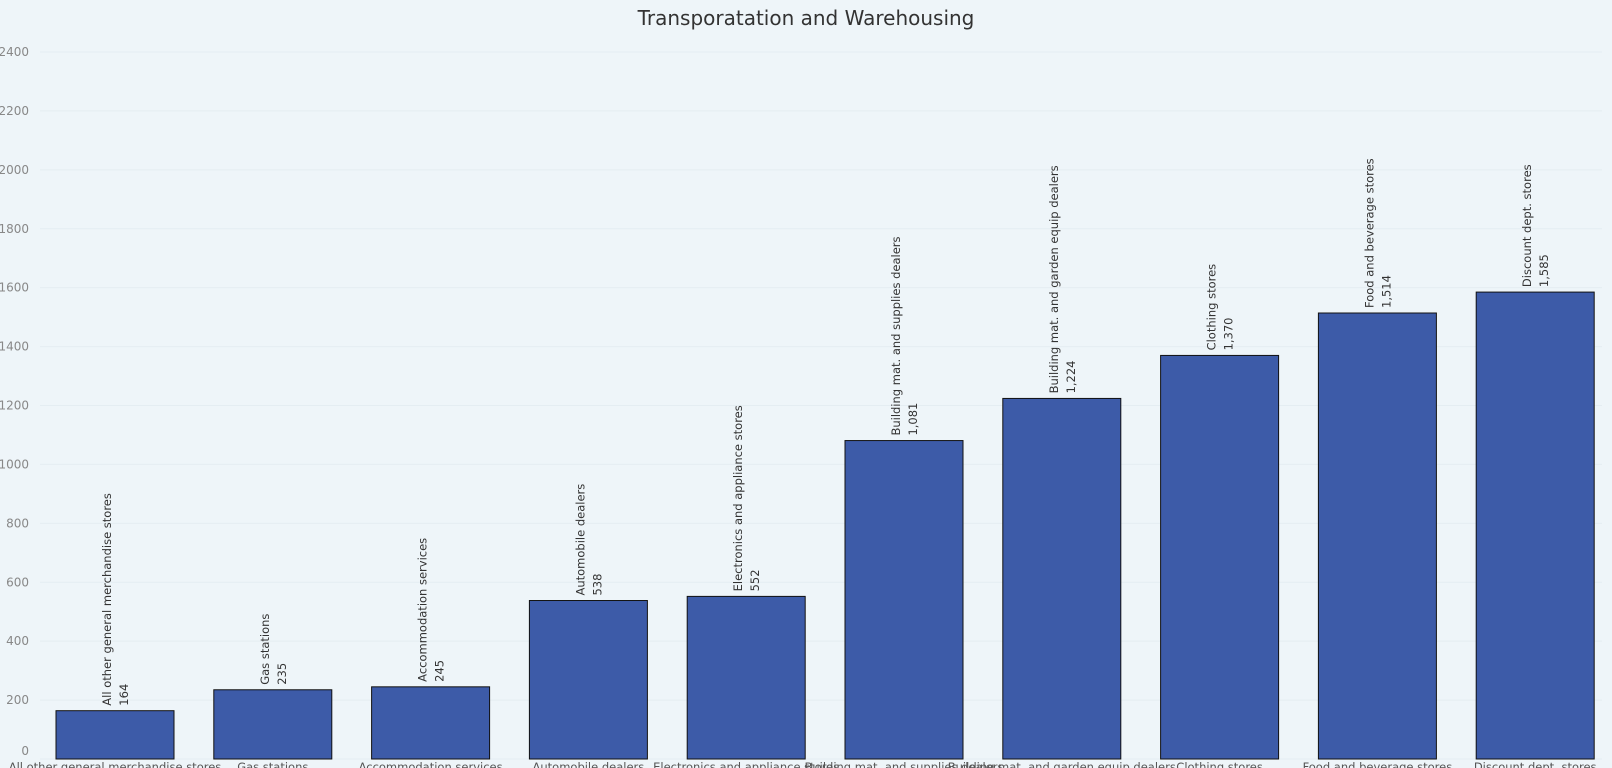 Image resolution: width=1612 pixels, height=768 pixels. I want to click on bar-annotation-category: Building mat. and supplies dealers, so click(896, 335).